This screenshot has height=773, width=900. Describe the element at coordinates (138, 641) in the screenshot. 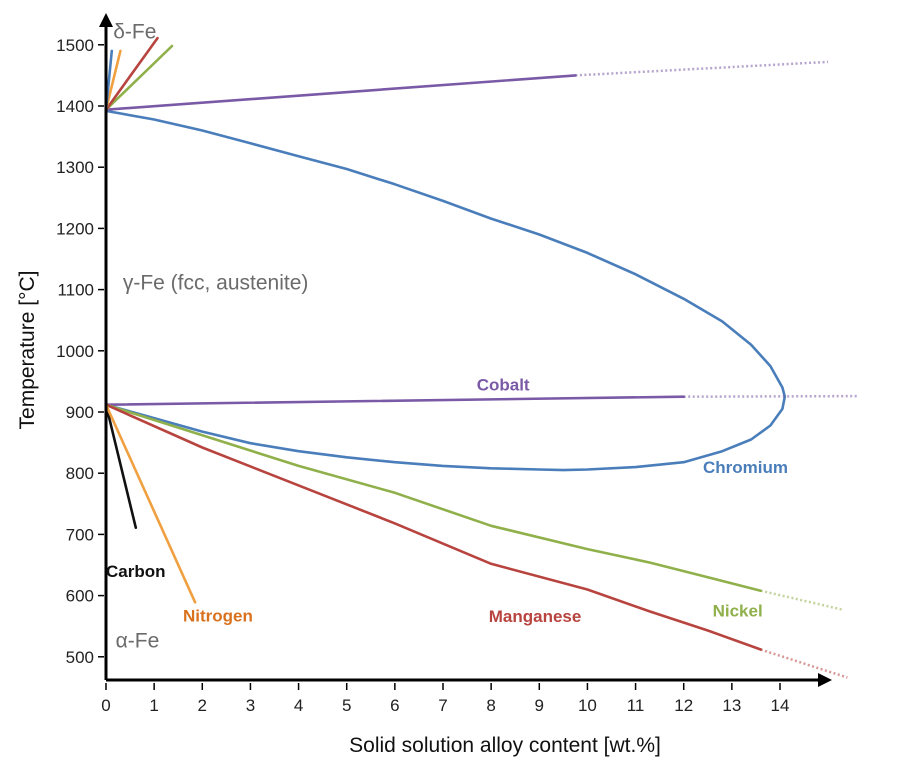

I see `phase-label-fe: α-Fe` at that location.